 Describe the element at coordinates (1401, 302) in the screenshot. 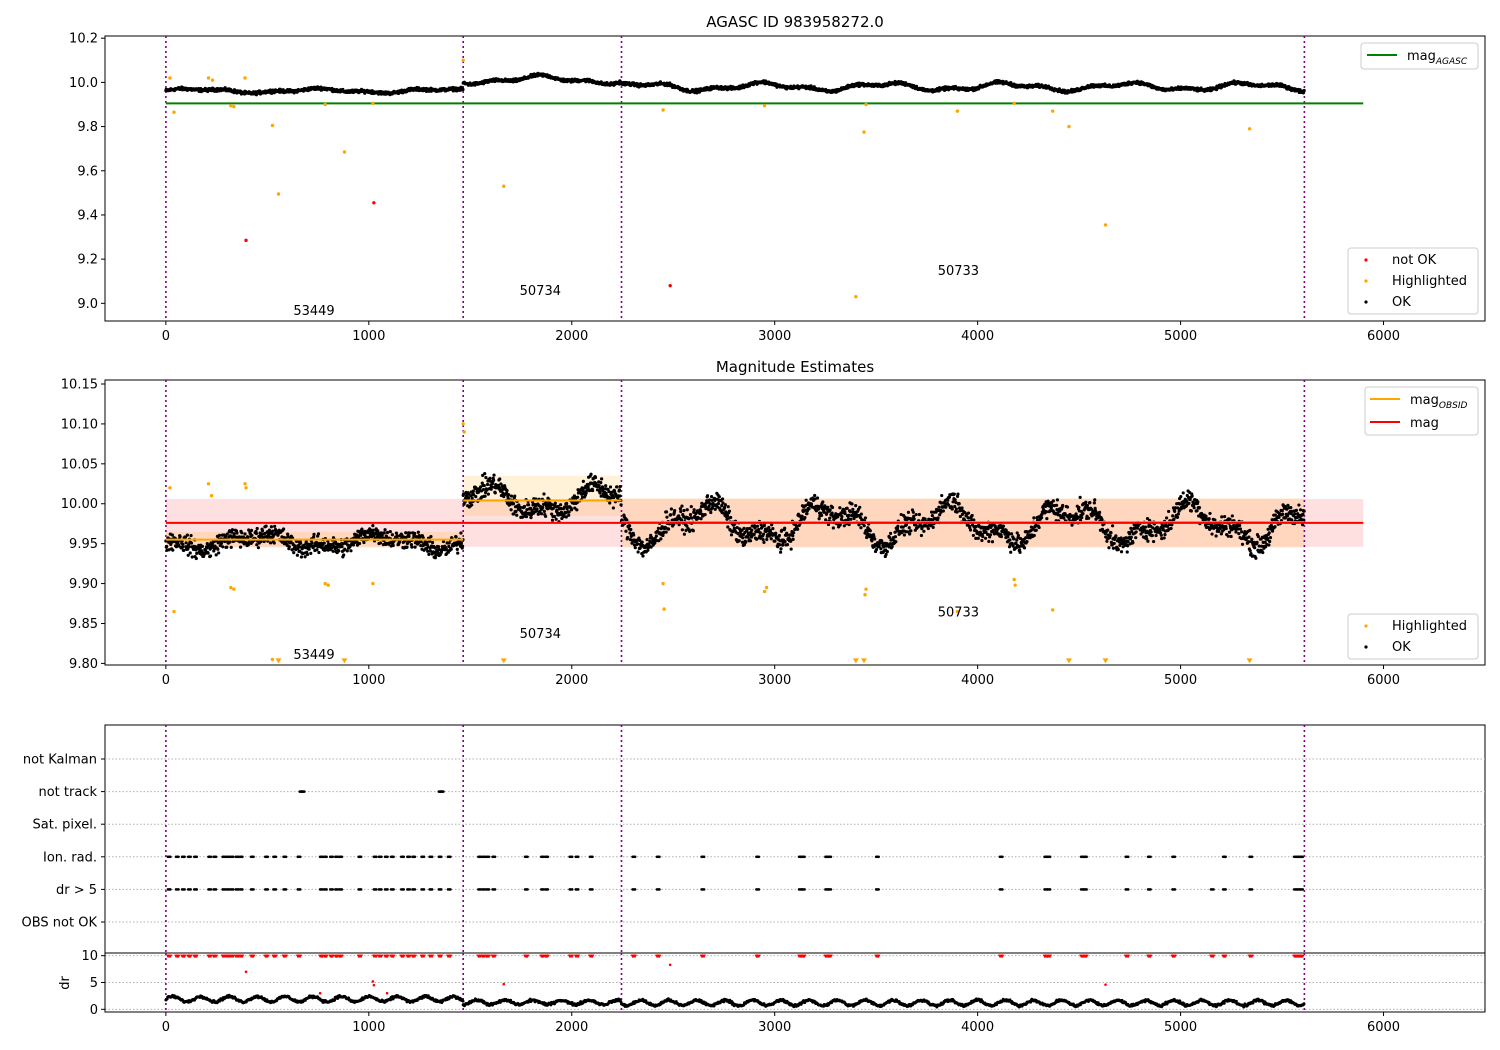

I see `legend-ok: OK` at that location.